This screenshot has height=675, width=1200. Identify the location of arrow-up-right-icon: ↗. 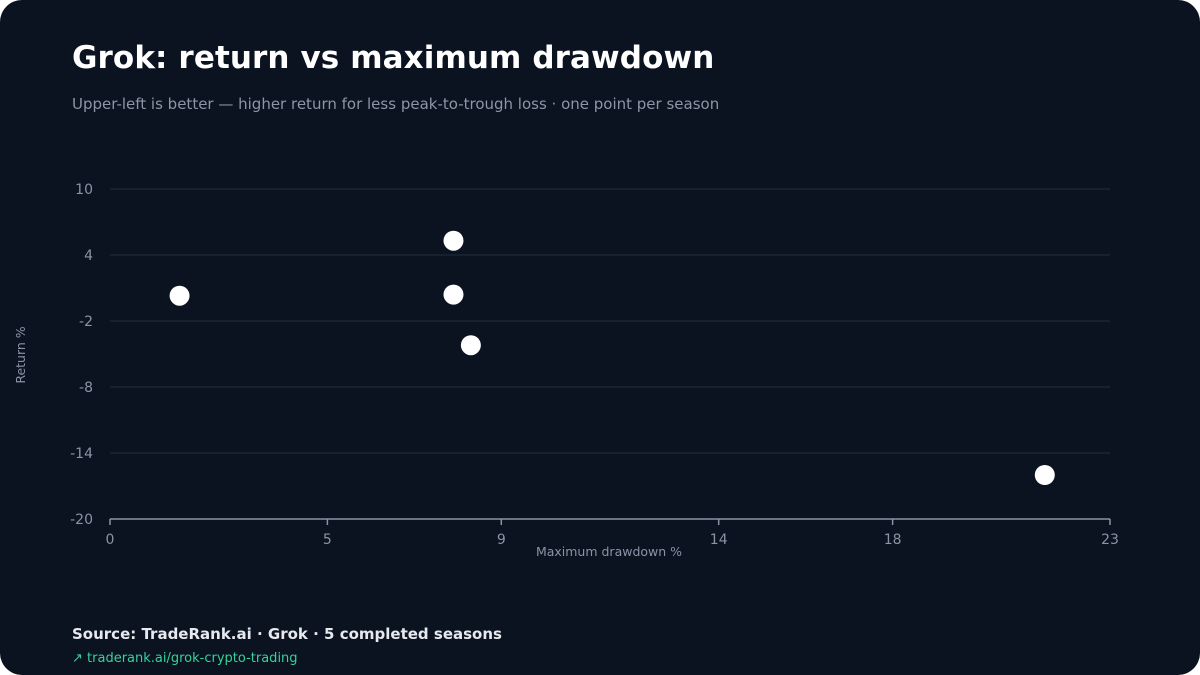
(77, 658).